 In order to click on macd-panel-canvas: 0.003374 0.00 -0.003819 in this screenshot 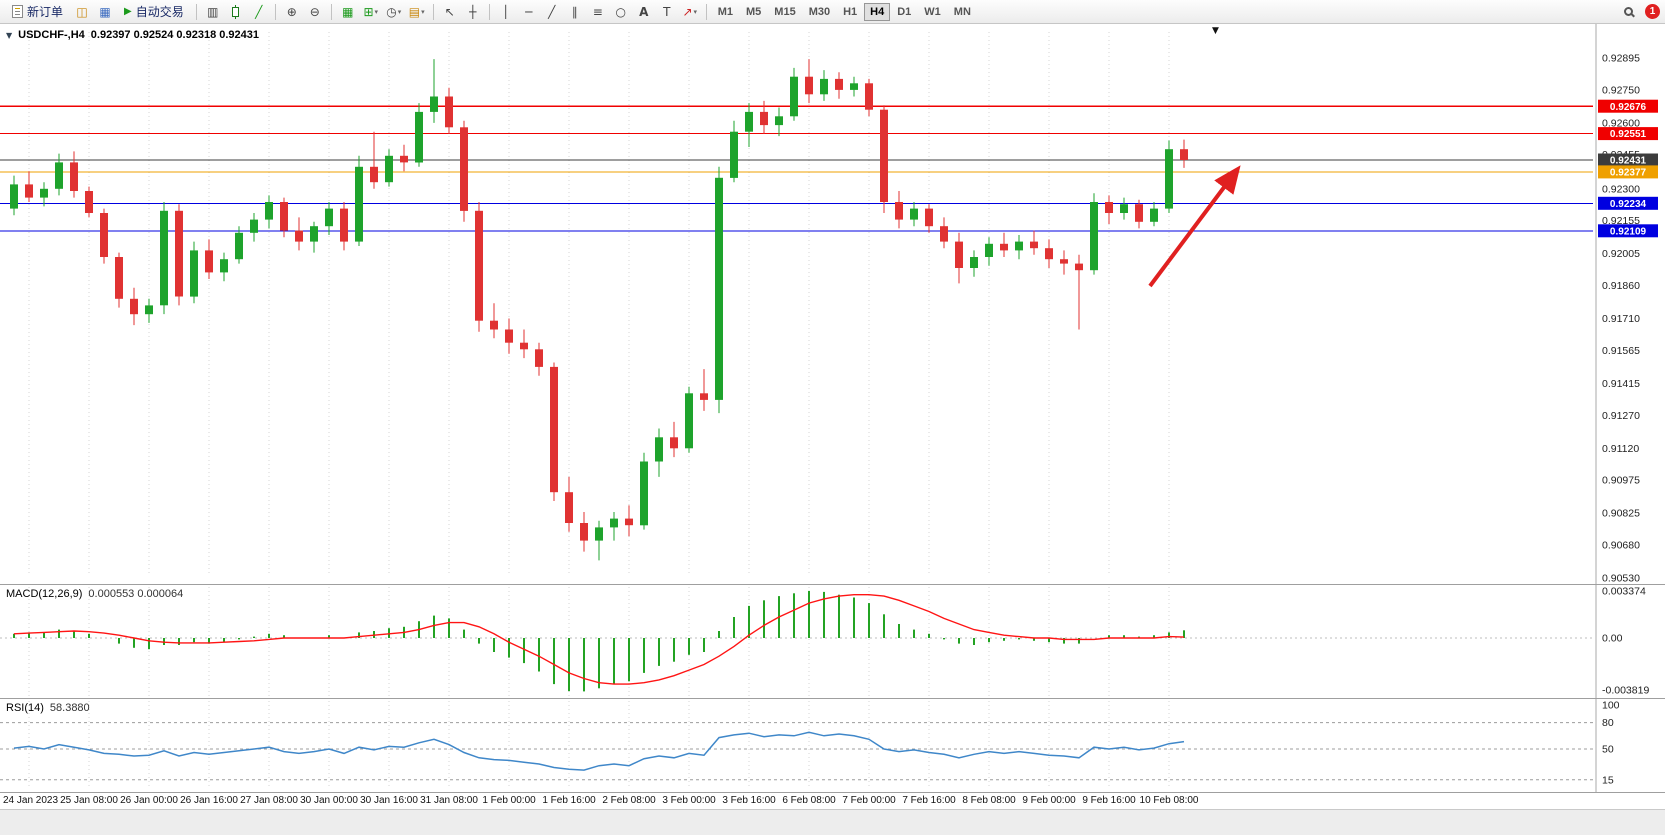, I will do `click(832, 641)`.